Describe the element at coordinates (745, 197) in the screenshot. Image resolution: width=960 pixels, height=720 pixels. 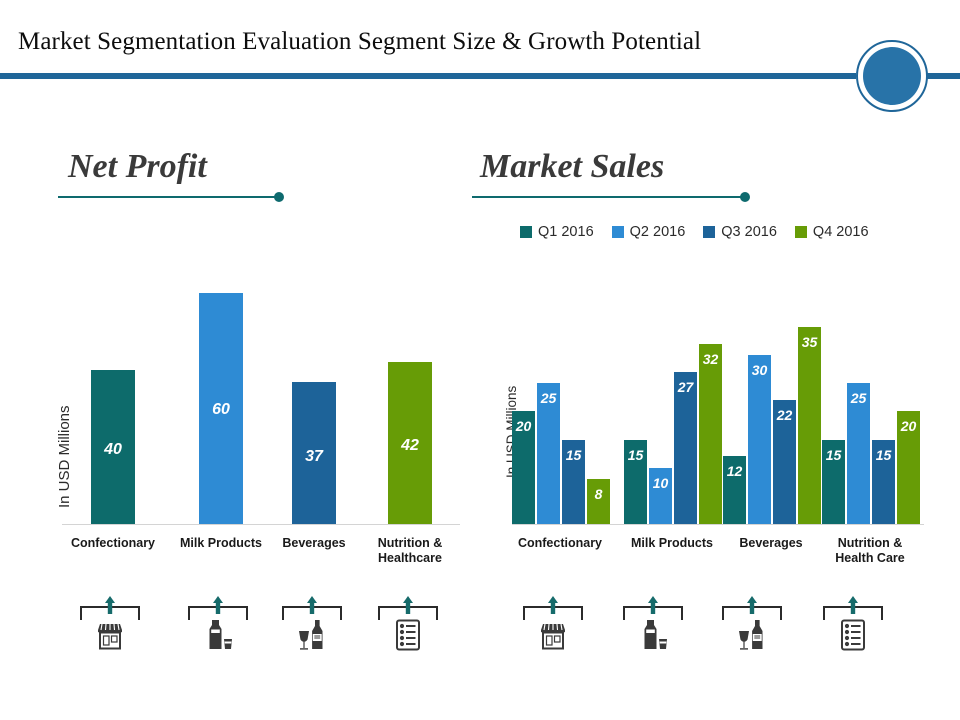
I see `market-sales-dot` at that location.